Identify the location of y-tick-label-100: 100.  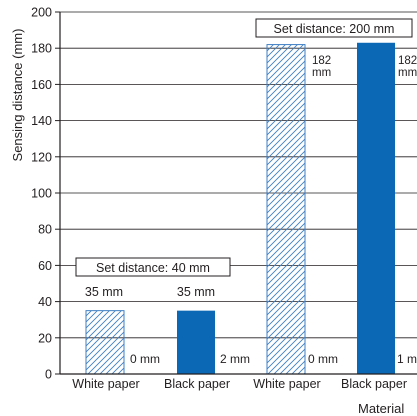
(41, 194).